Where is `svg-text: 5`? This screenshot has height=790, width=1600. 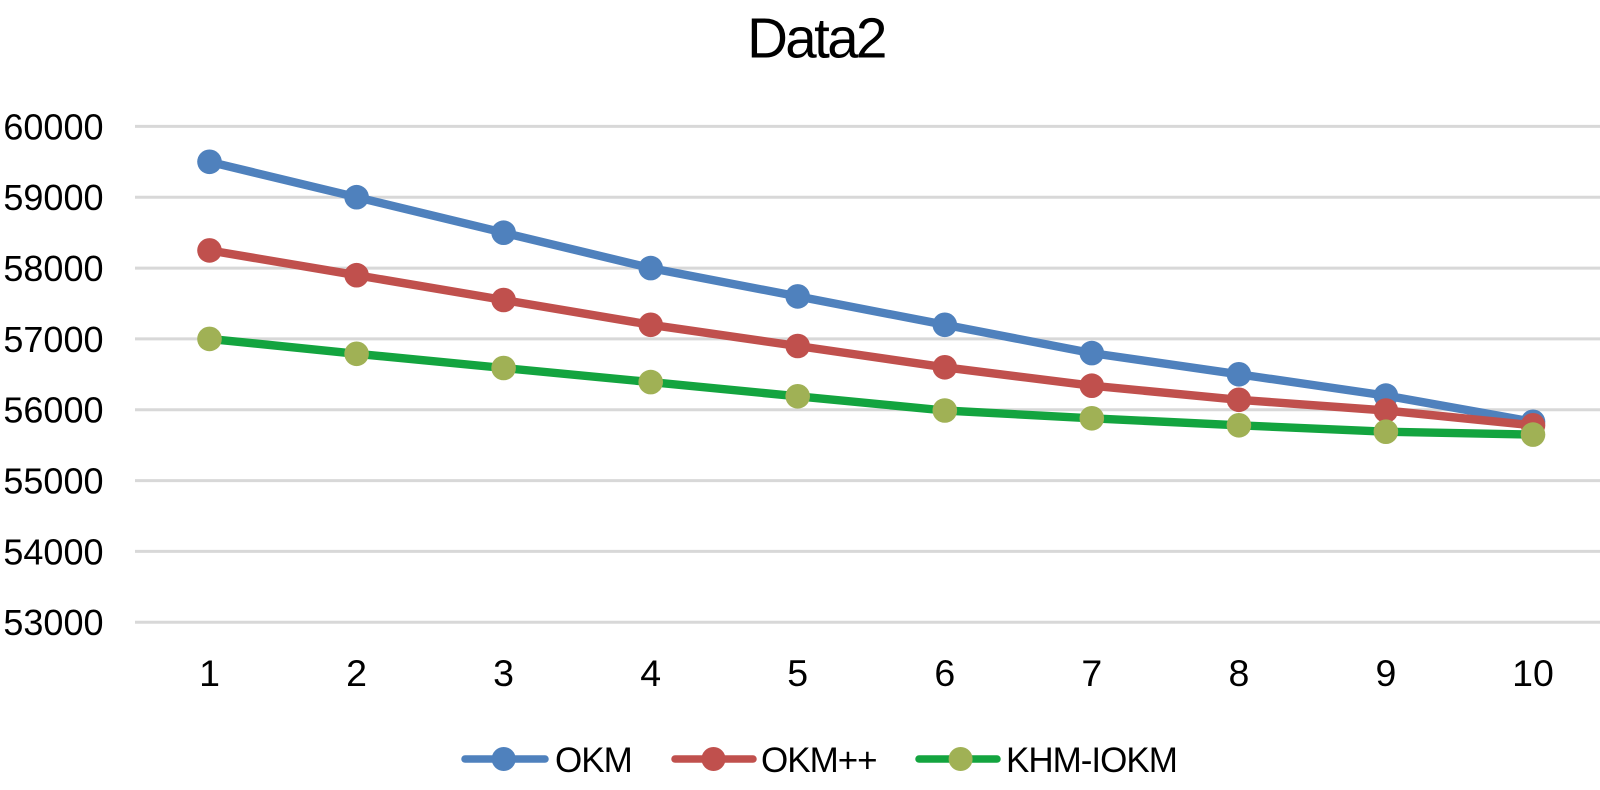 svg-text: 5 is located at coordinates (797, 673).